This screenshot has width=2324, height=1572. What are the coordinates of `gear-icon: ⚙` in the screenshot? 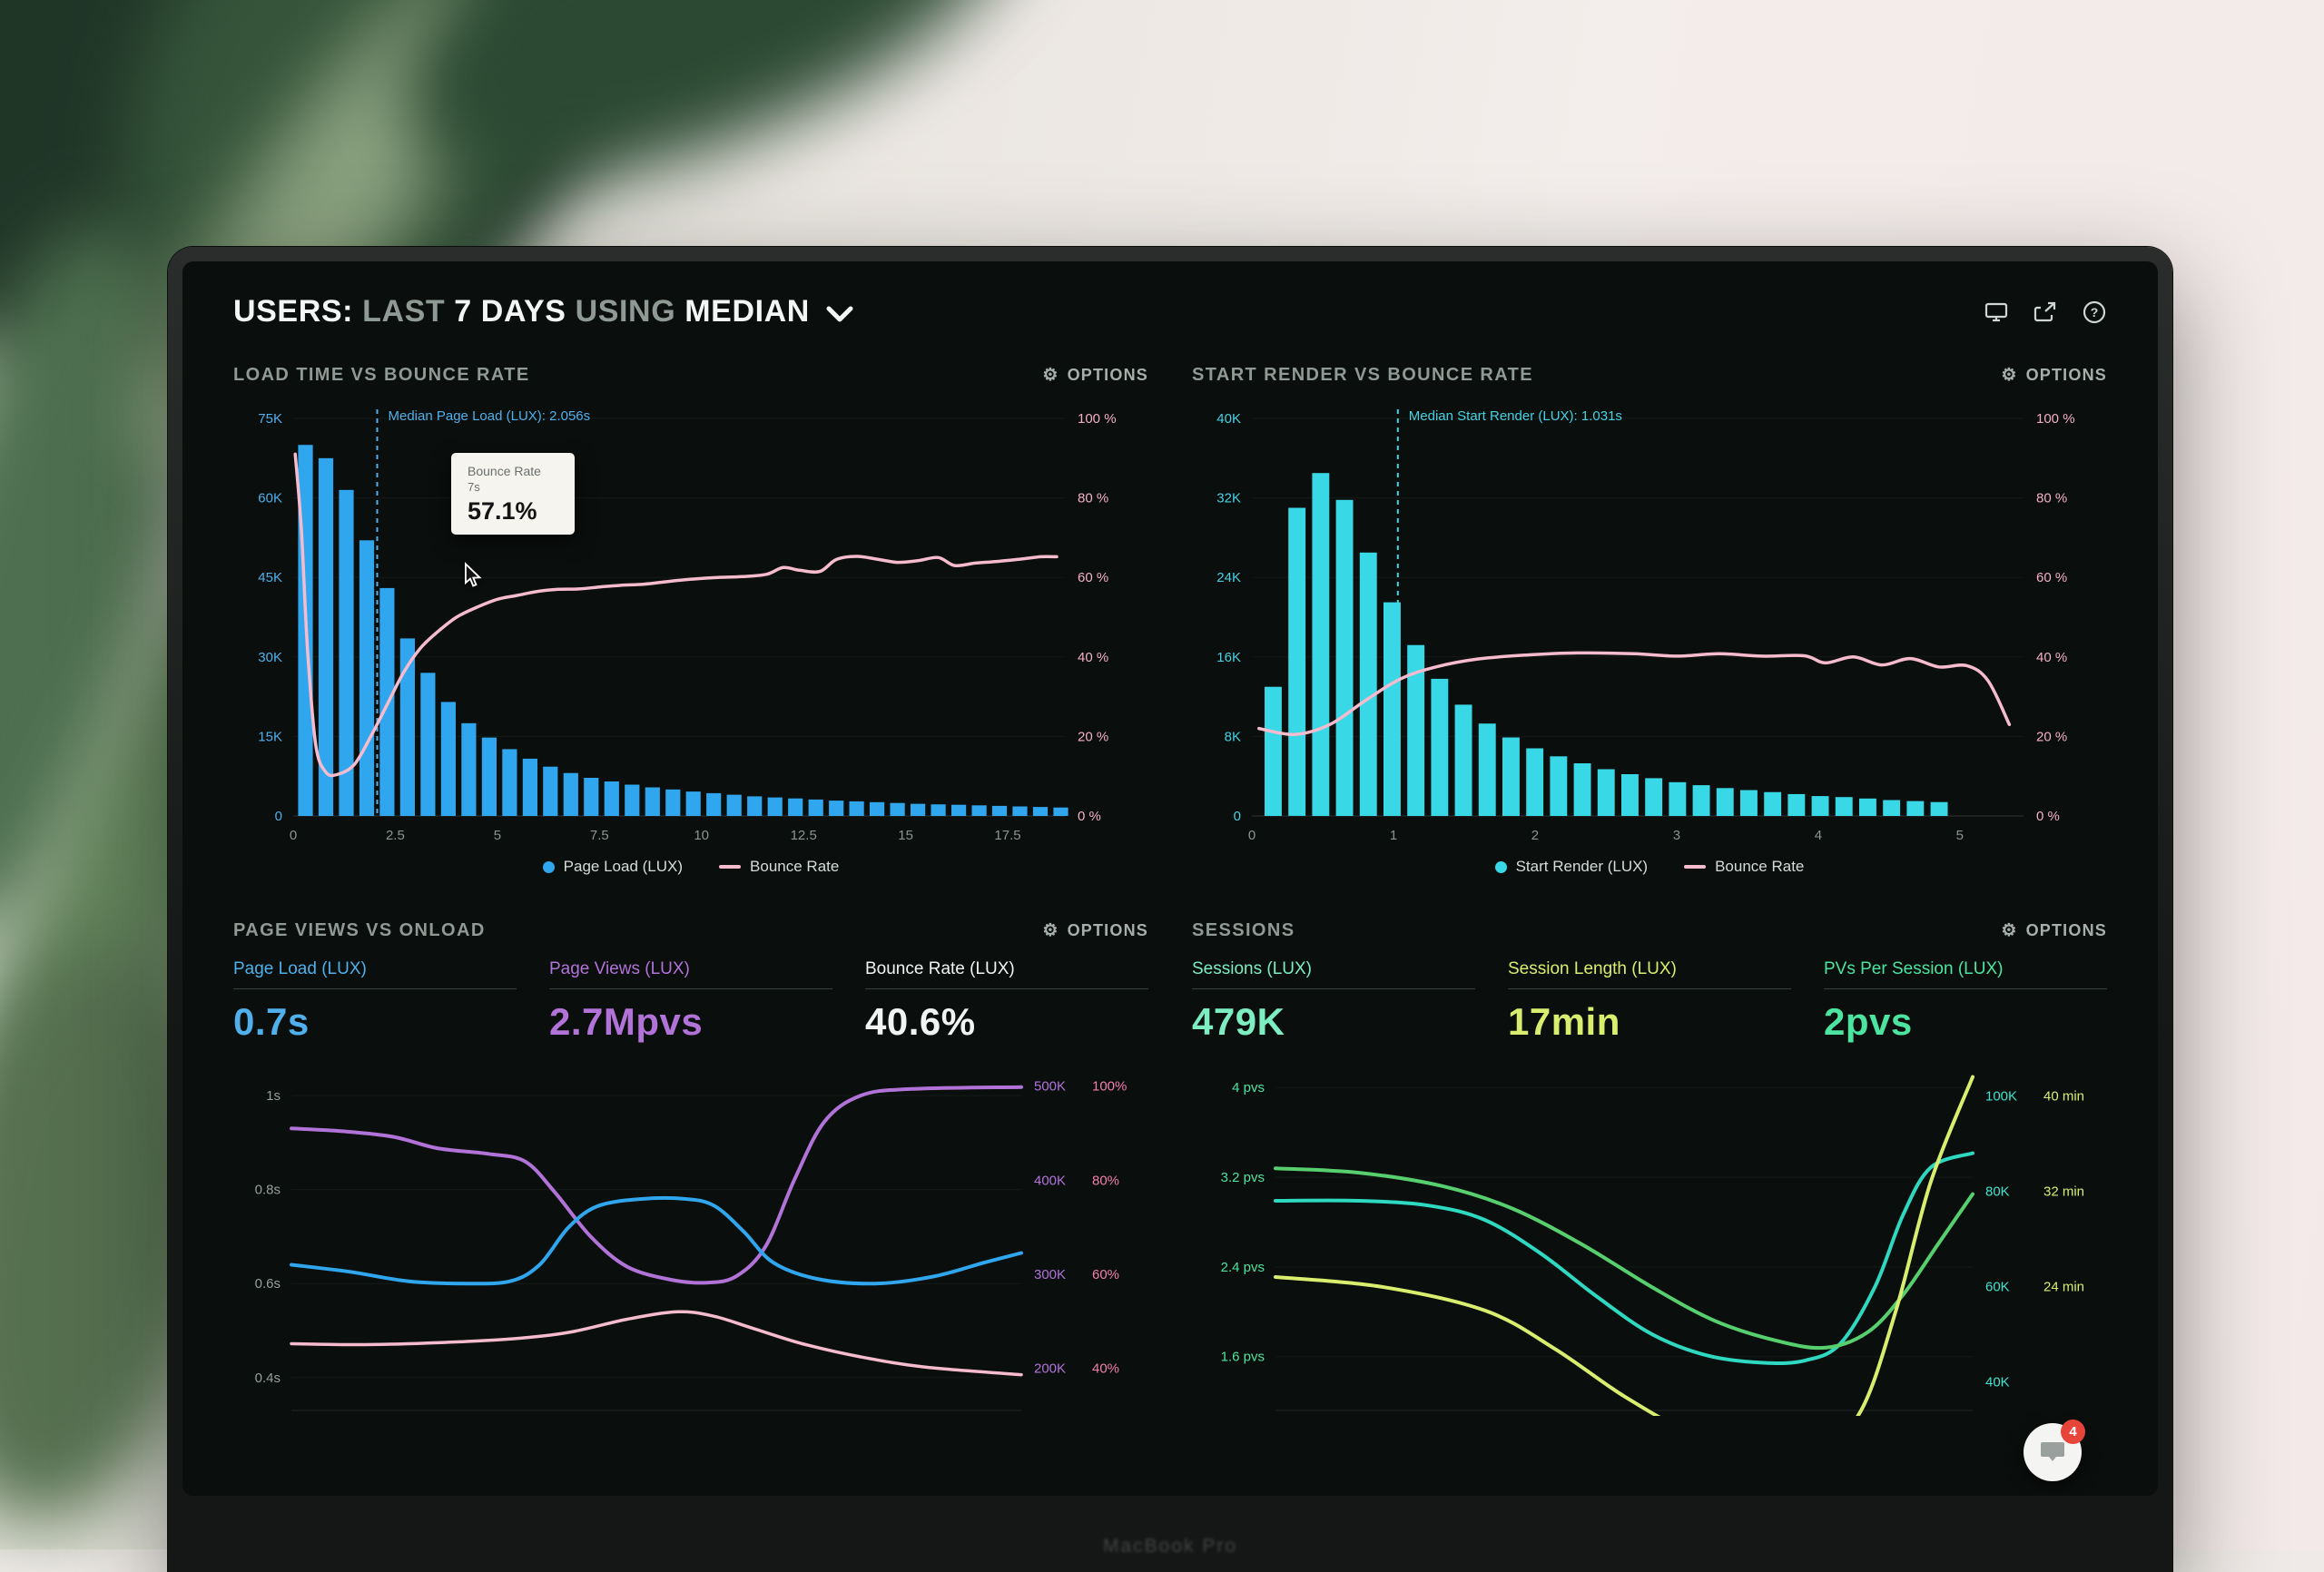 It's located at (2009, 930).